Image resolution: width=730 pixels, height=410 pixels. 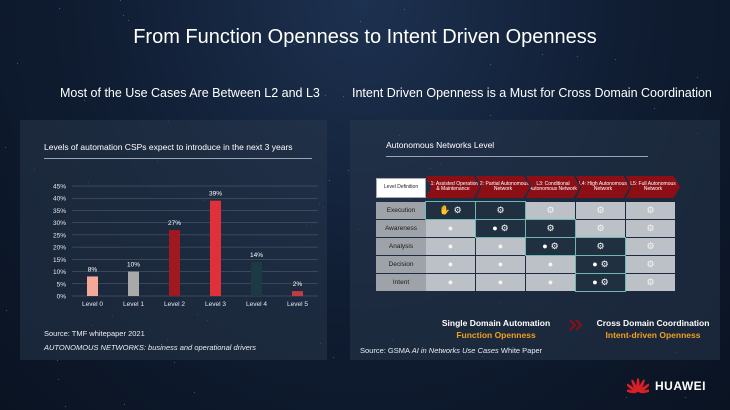 I want to click on row-label-decision: Decision, so click(x=401, y=264).